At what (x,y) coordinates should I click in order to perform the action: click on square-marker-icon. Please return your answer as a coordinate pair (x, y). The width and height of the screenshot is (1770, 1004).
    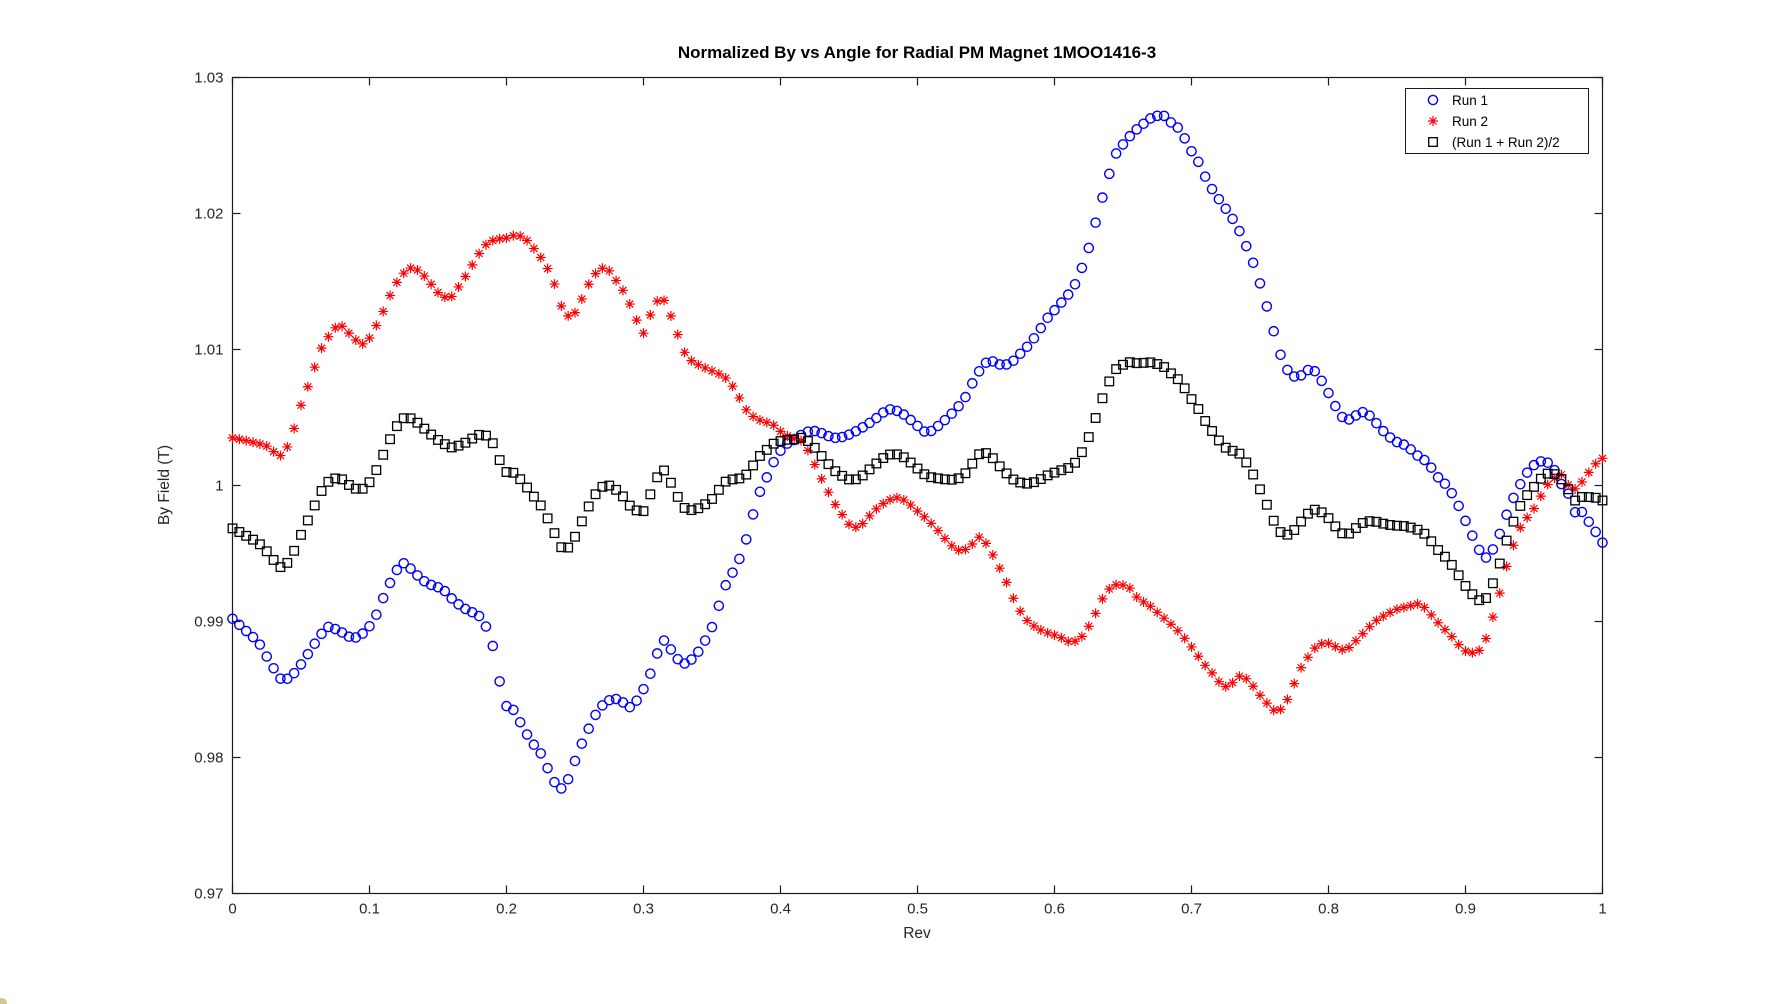
    Looking at the image, I should click on (1433, 142).